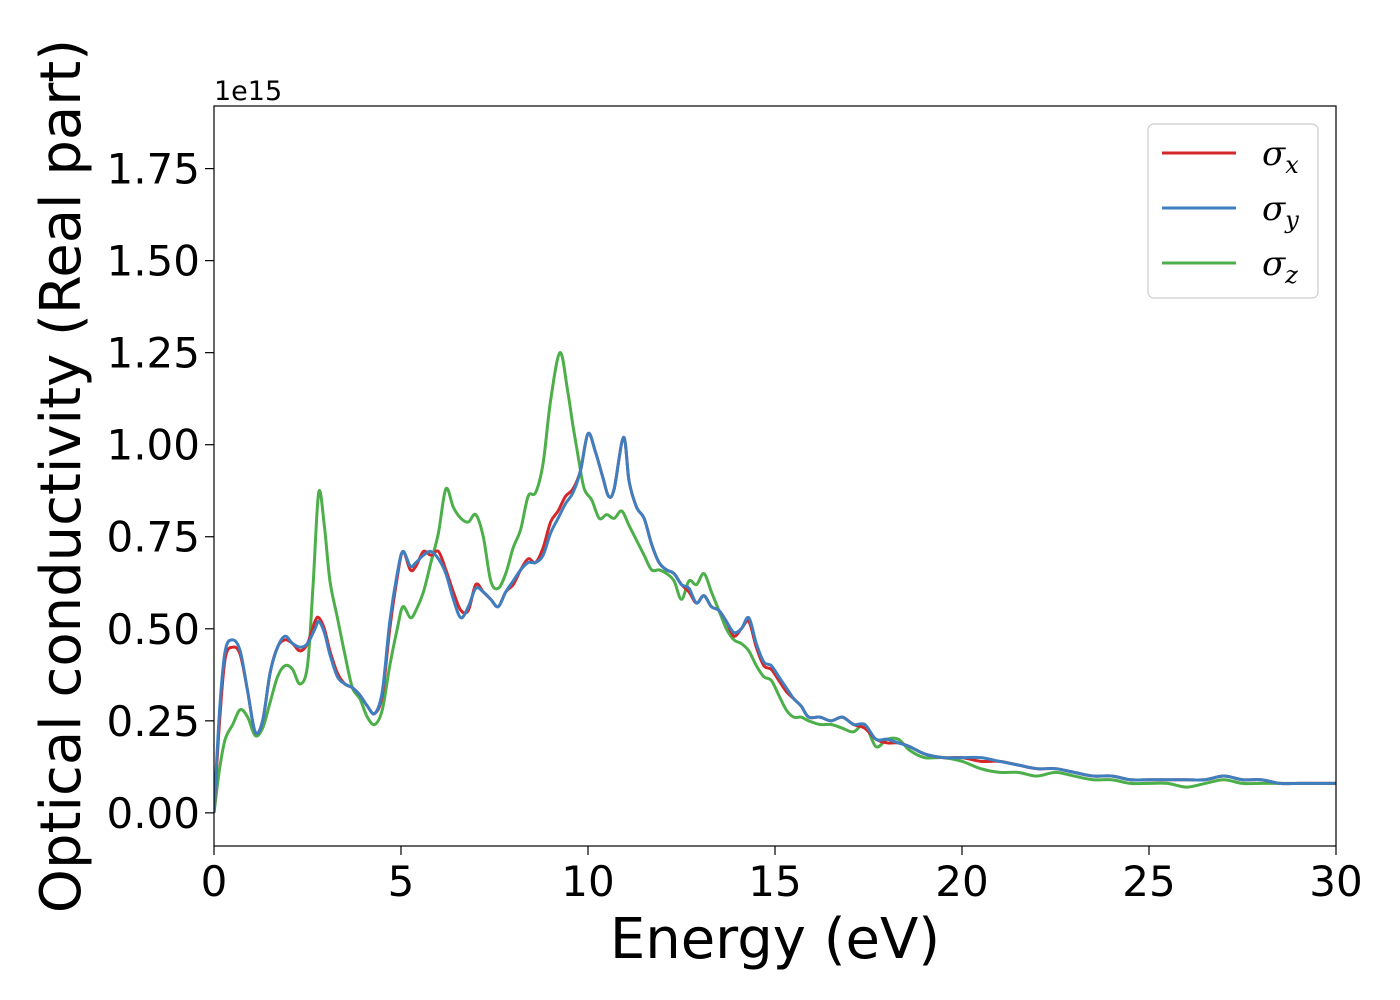 Image resolution: width=1400 pixels, height=1000 pixels. I want to click on x-tick-label: 15, so click(774, 881).